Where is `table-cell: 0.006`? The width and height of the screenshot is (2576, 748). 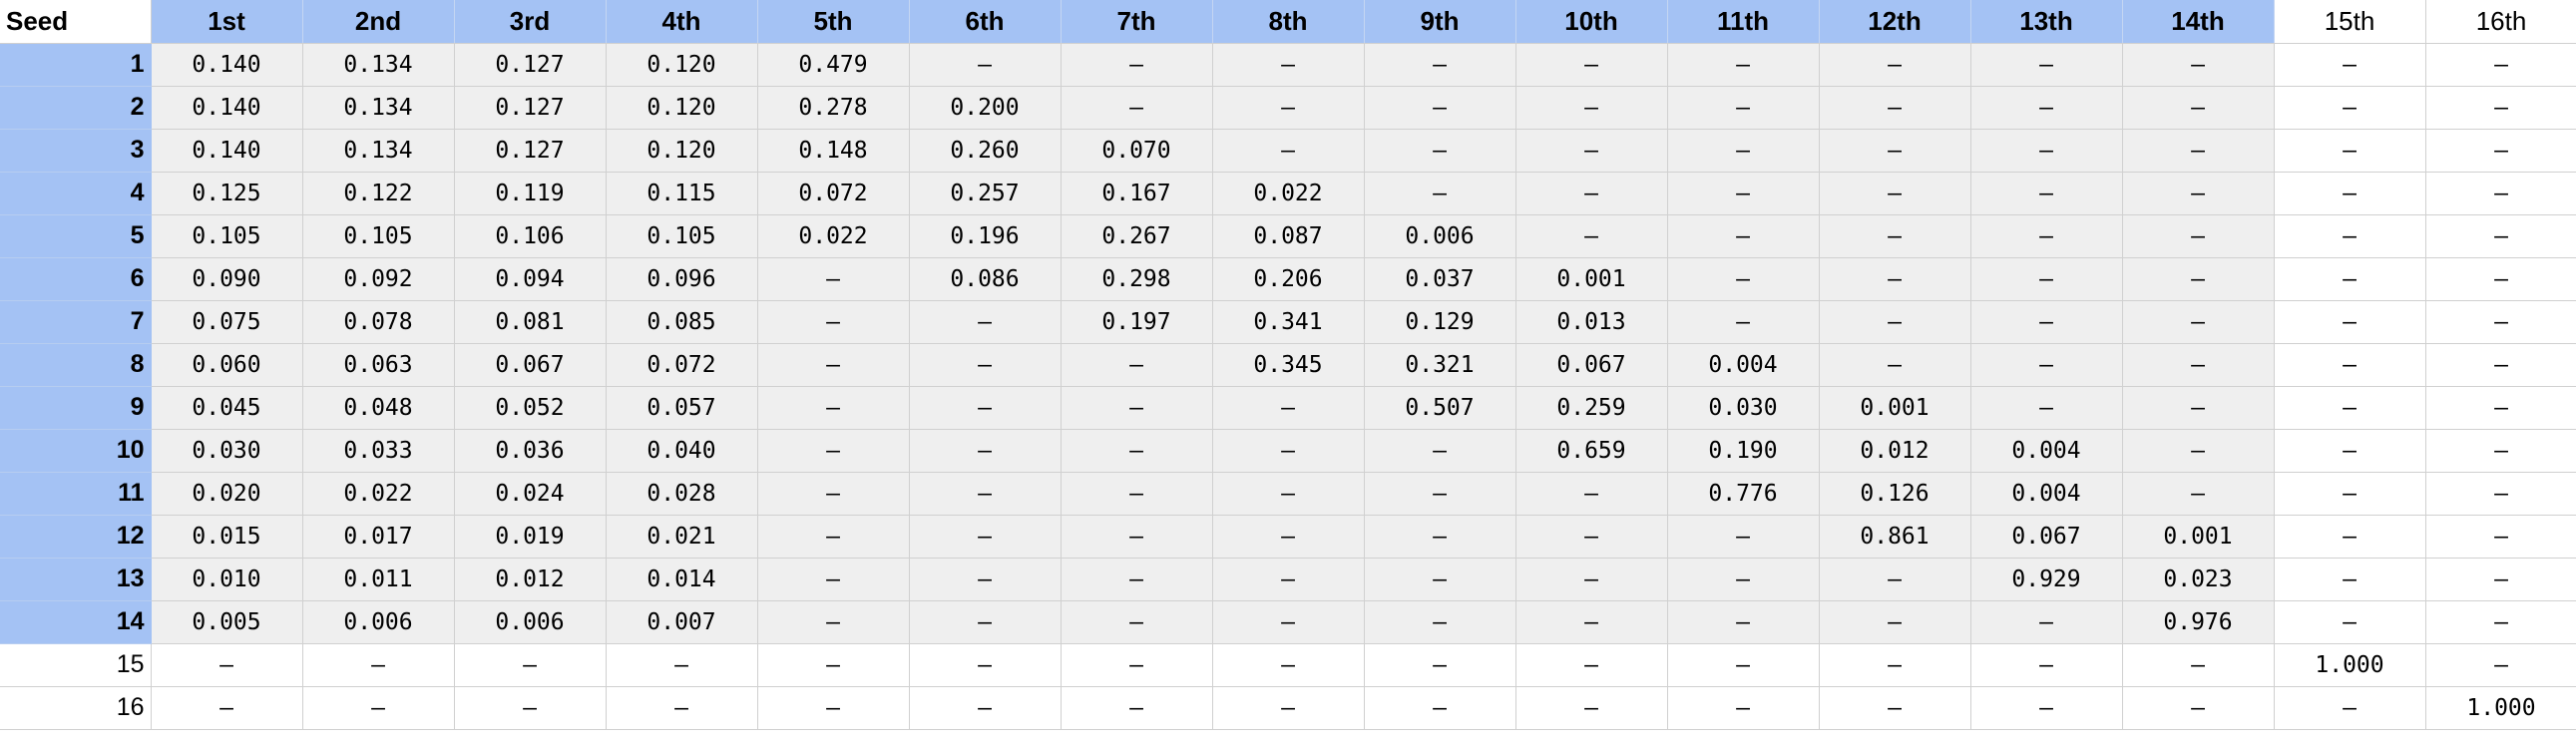
table-cell: 0.006 is located at coordinates (378, 622).